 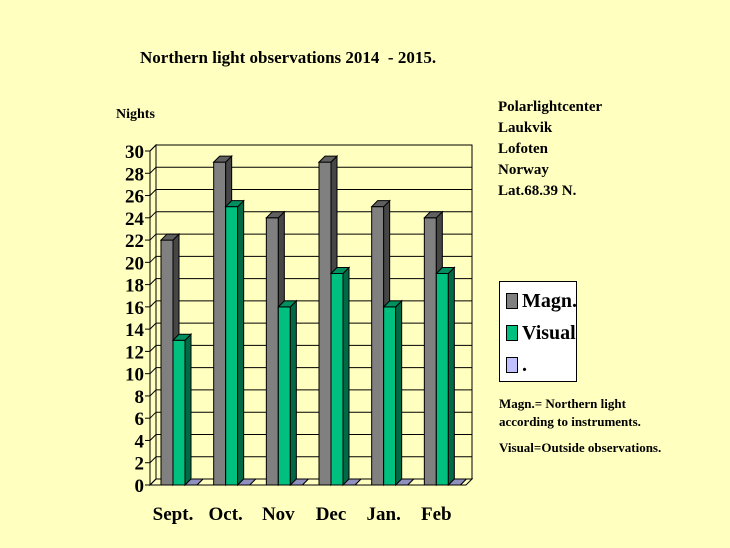 I want to click on y-tick-label: 16, so click(x=134, y=308).